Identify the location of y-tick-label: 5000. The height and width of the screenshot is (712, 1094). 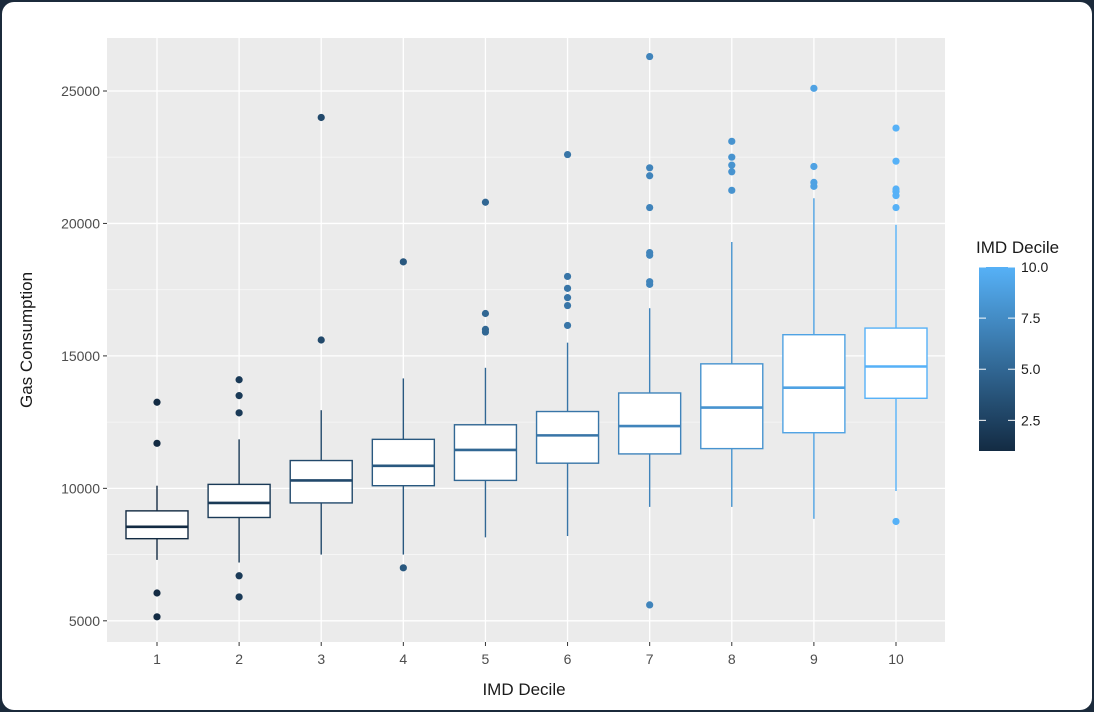
(84, 621).